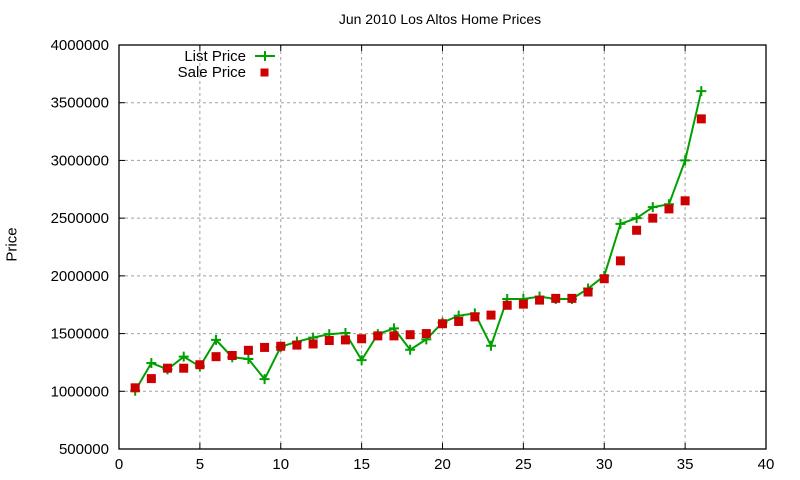 The image size is (800, 480). What do you see at coordinates (361, 464) in the screenshot?
I see `x-tick-label: 15` at bounding box center [361, 464].